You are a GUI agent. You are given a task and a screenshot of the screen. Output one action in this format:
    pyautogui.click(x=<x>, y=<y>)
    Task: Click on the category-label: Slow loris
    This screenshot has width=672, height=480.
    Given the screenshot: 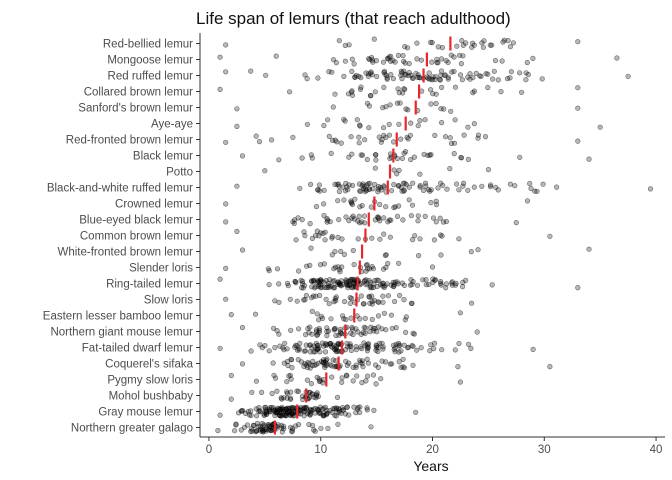 What is the action you would take?
    pyautogui.click(x=168, y=301)
    